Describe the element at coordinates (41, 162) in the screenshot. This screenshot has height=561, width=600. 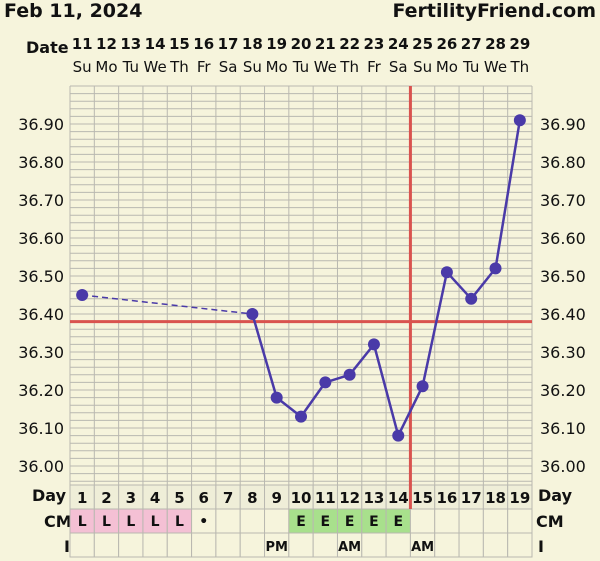
I see `y-tick-label-left: 36.80` at that location.